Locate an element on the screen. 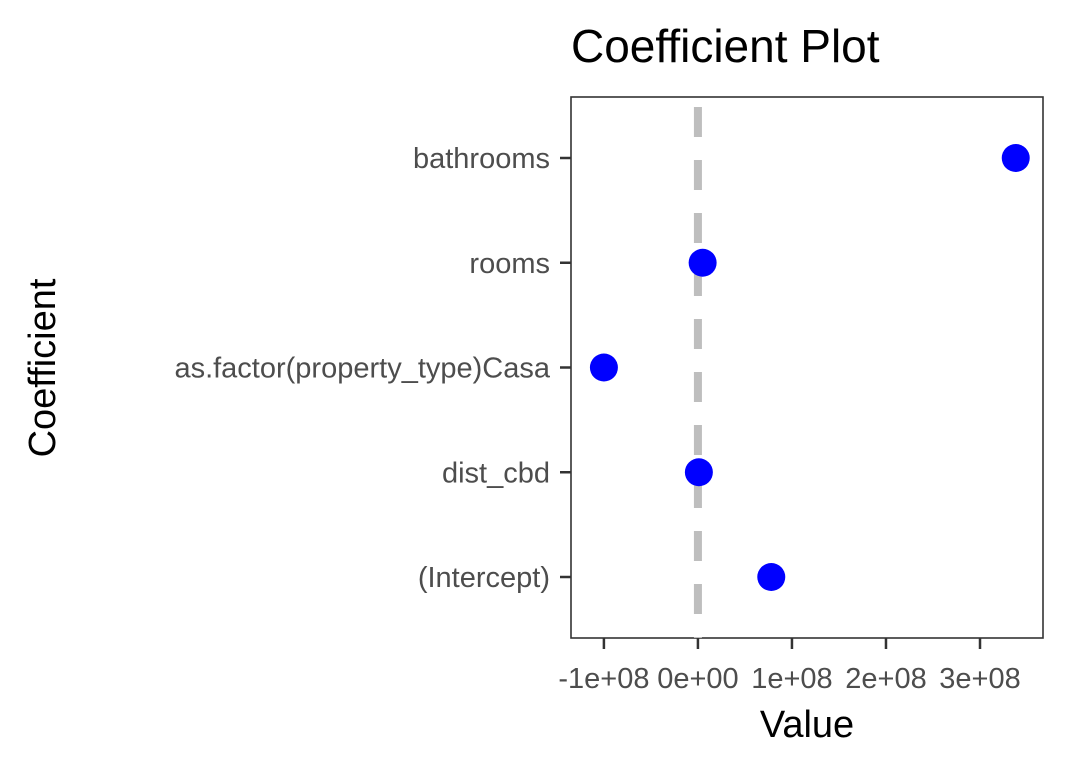 This screenshot has height=770, width=1067. x-tick-label: 1e+08 is located at coordinates (791, 679).